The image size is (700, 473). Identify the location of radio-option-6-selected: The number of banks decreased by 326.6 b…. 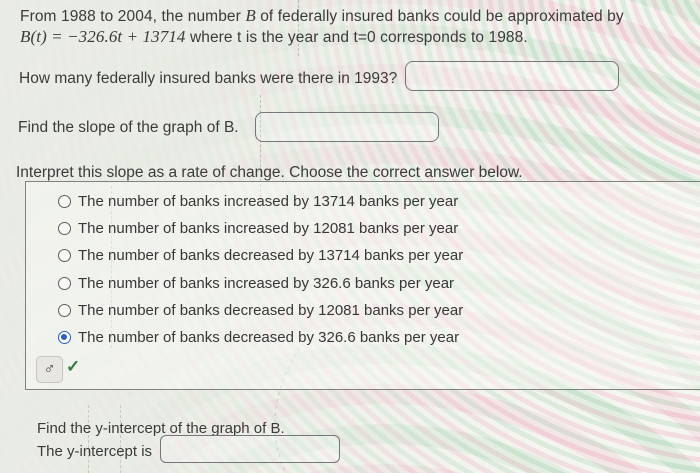
(258, 337).